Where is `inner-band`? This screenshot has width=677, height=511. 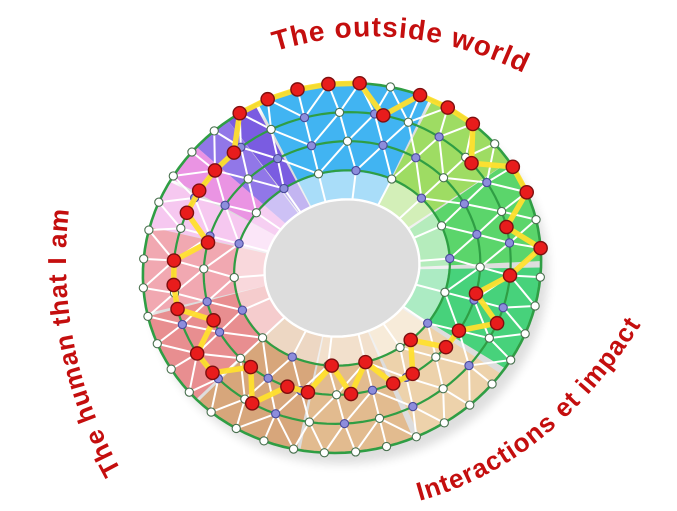
inner-band is located at coordinates (342, 268).